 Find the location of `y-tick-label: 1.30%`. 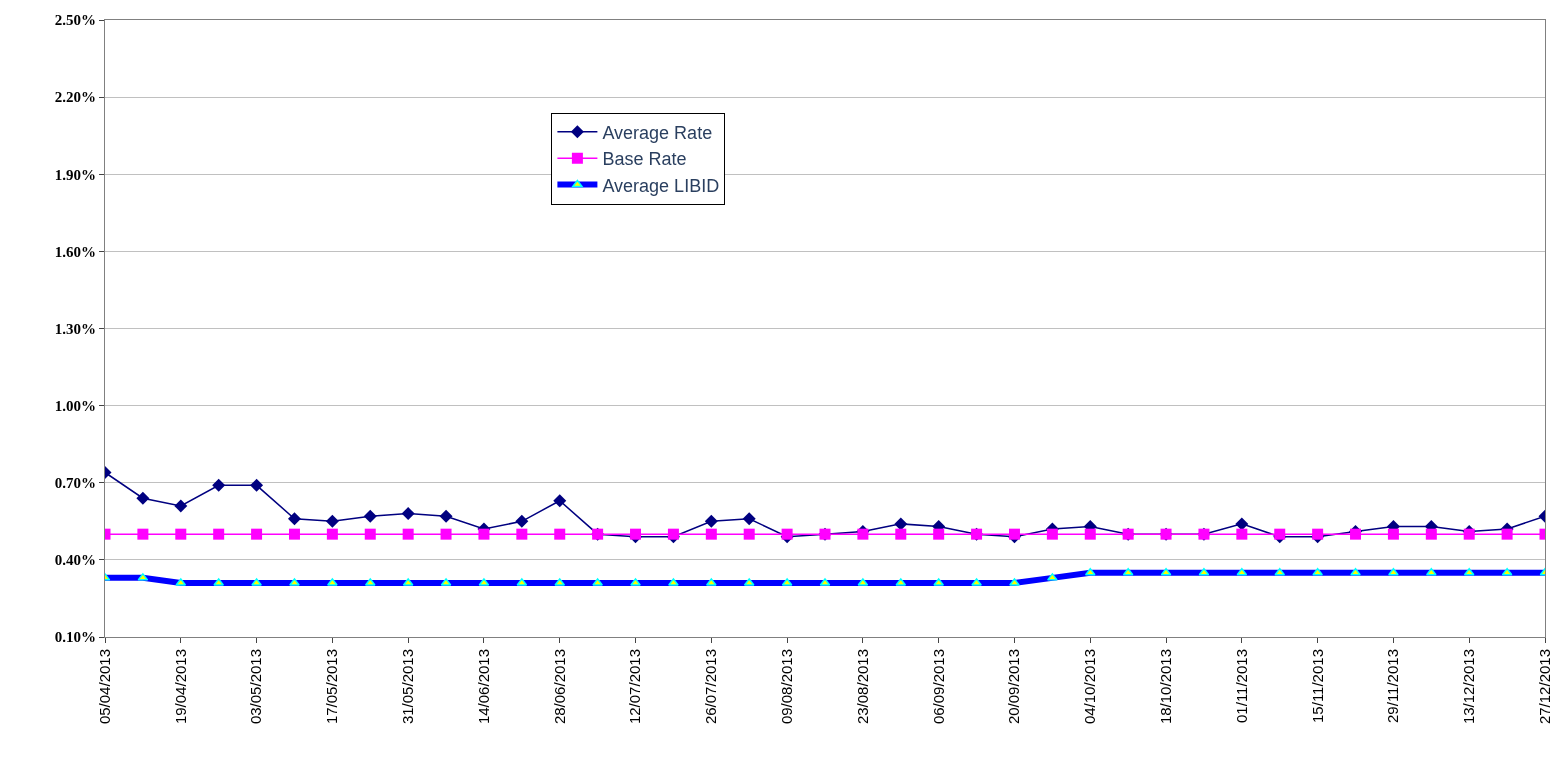

y-tick-label: 1.30% is located at coordinates (75, 328).